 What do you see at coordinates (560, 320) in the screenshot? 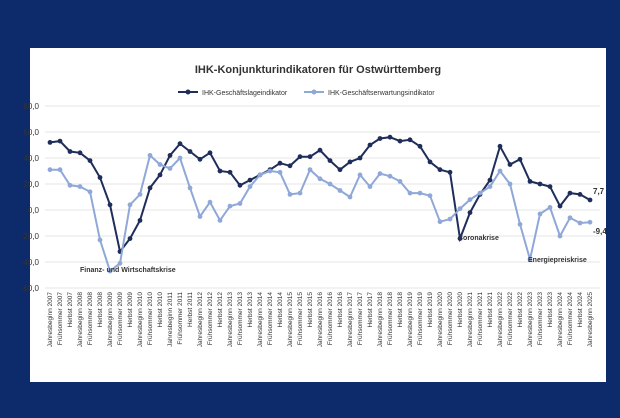
I see `x-tick-label: Jahresbeginn 2024` at bounding box center [560, 320].